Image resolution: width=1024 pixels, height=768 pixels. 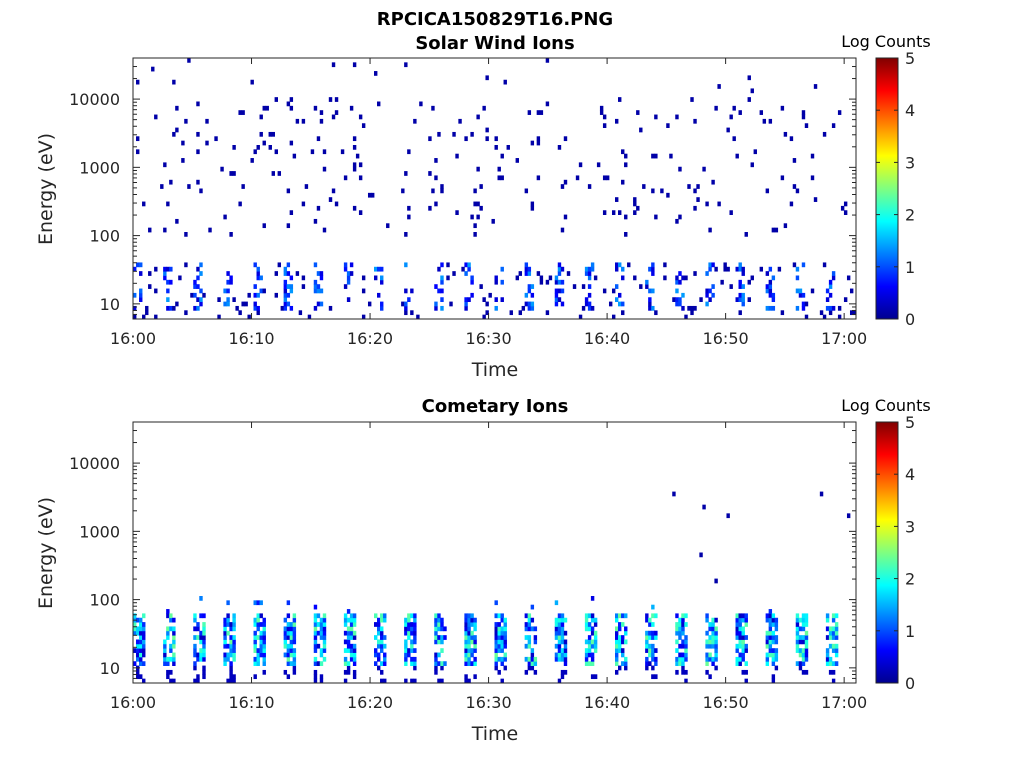 What do you see at coordinates (99, 531) in the screenshot?
I see `y-tick-label: 1000` at bounding box center [99, 531].